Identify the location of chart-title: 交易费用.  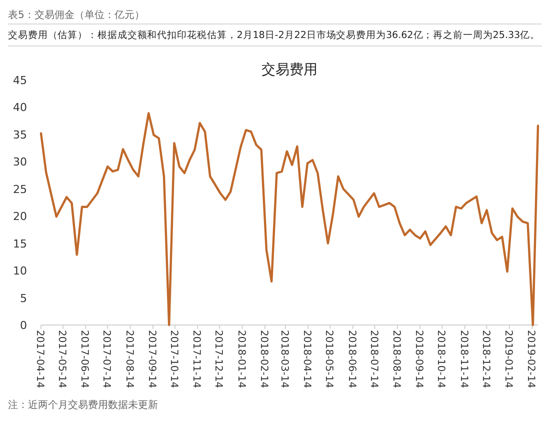
(290, 70).